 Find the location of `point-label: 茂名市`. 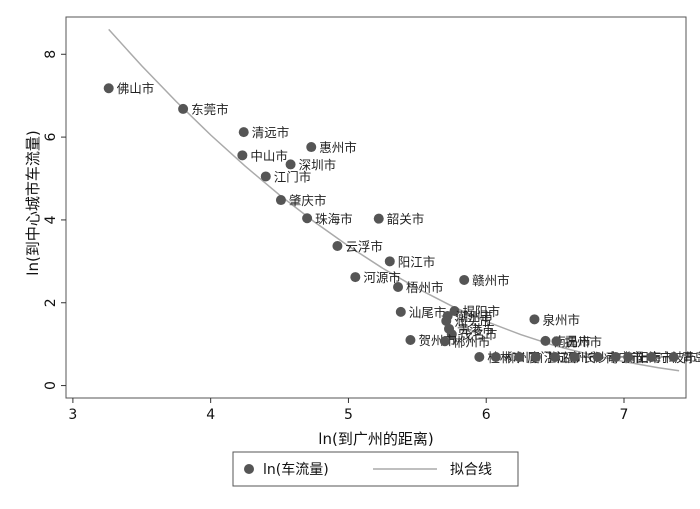

point-label: 茂名市 is located at coordinates (479, 334).